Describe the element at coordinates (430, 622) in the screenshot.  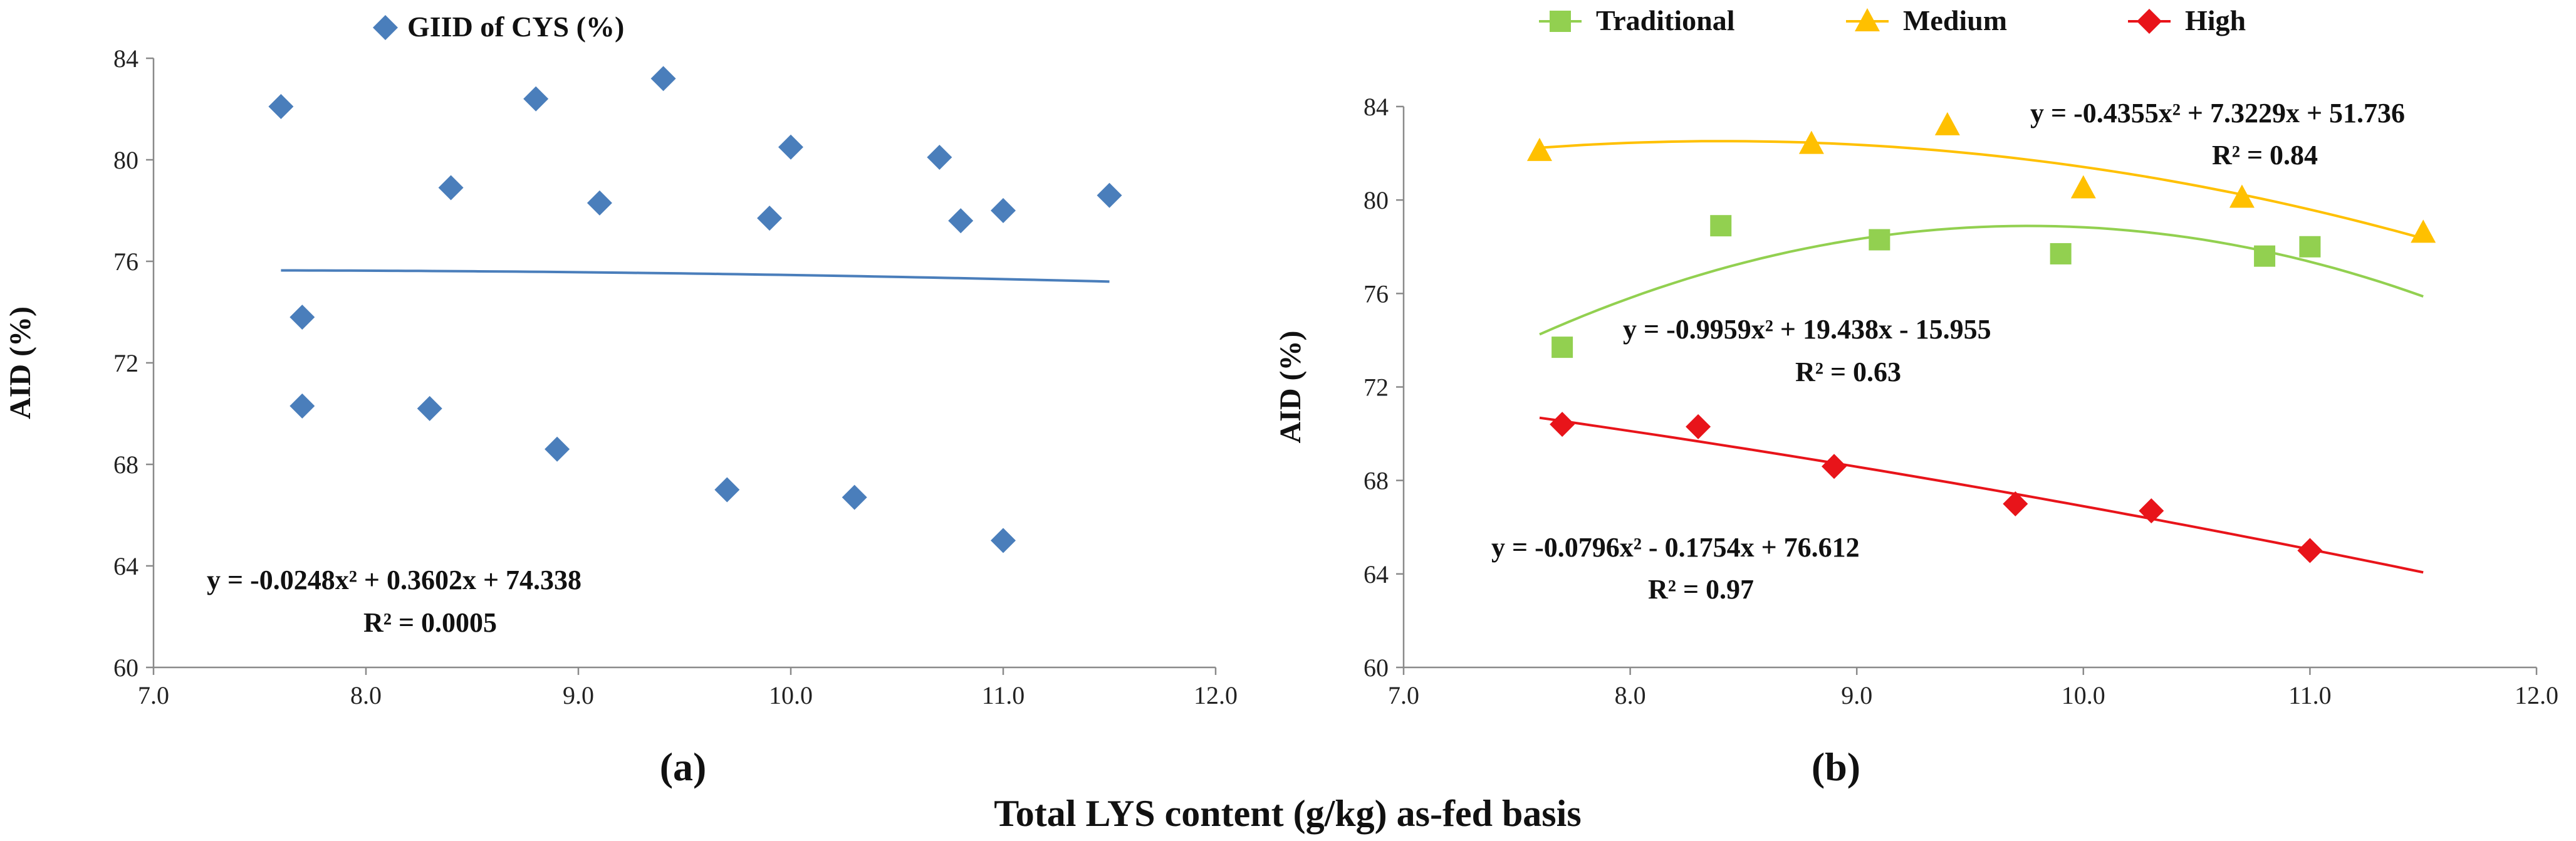
I see `trendline-r2: R² = 0.0005` at that location.